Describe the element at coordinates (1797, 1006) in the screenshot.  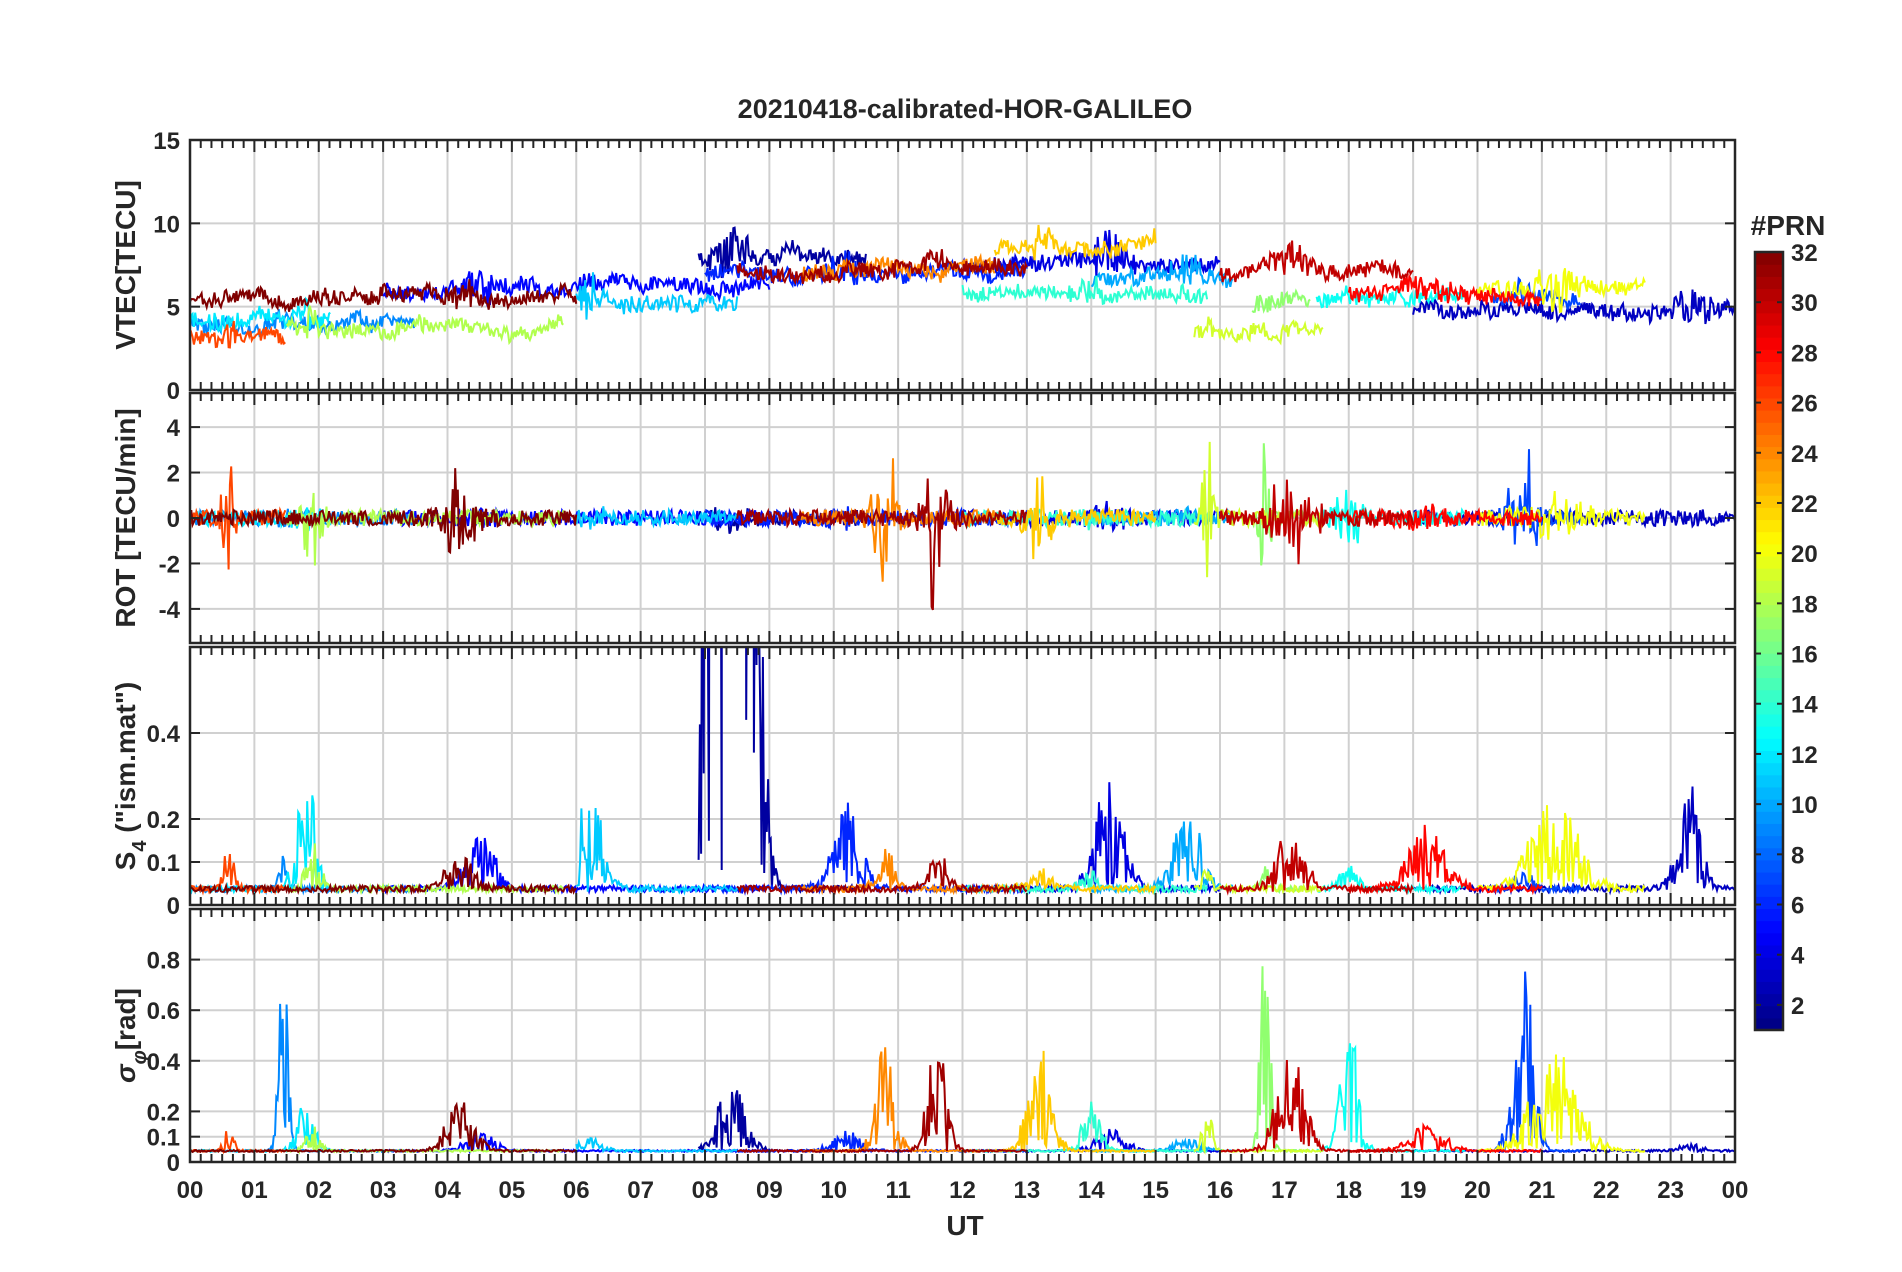
I see `colorbar-tick-label: 2` at that location.